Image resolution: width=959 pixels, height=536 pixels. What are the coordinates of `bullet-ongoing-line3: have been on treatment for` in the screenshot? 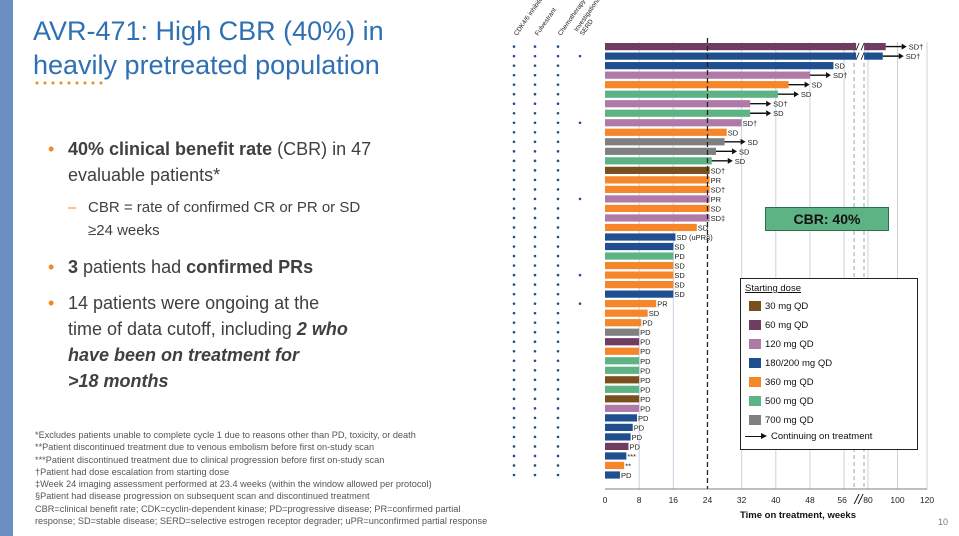 It's located at (184, 355).